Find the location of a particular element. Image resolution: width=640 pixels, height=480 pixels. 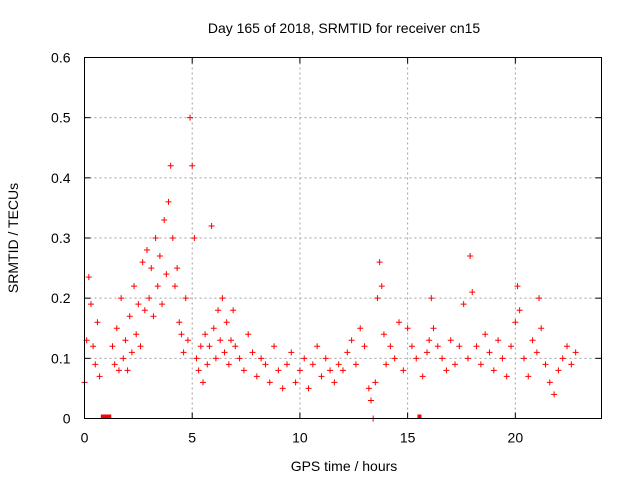

x-tick-label: 20 is located at coordinates (516, 438).